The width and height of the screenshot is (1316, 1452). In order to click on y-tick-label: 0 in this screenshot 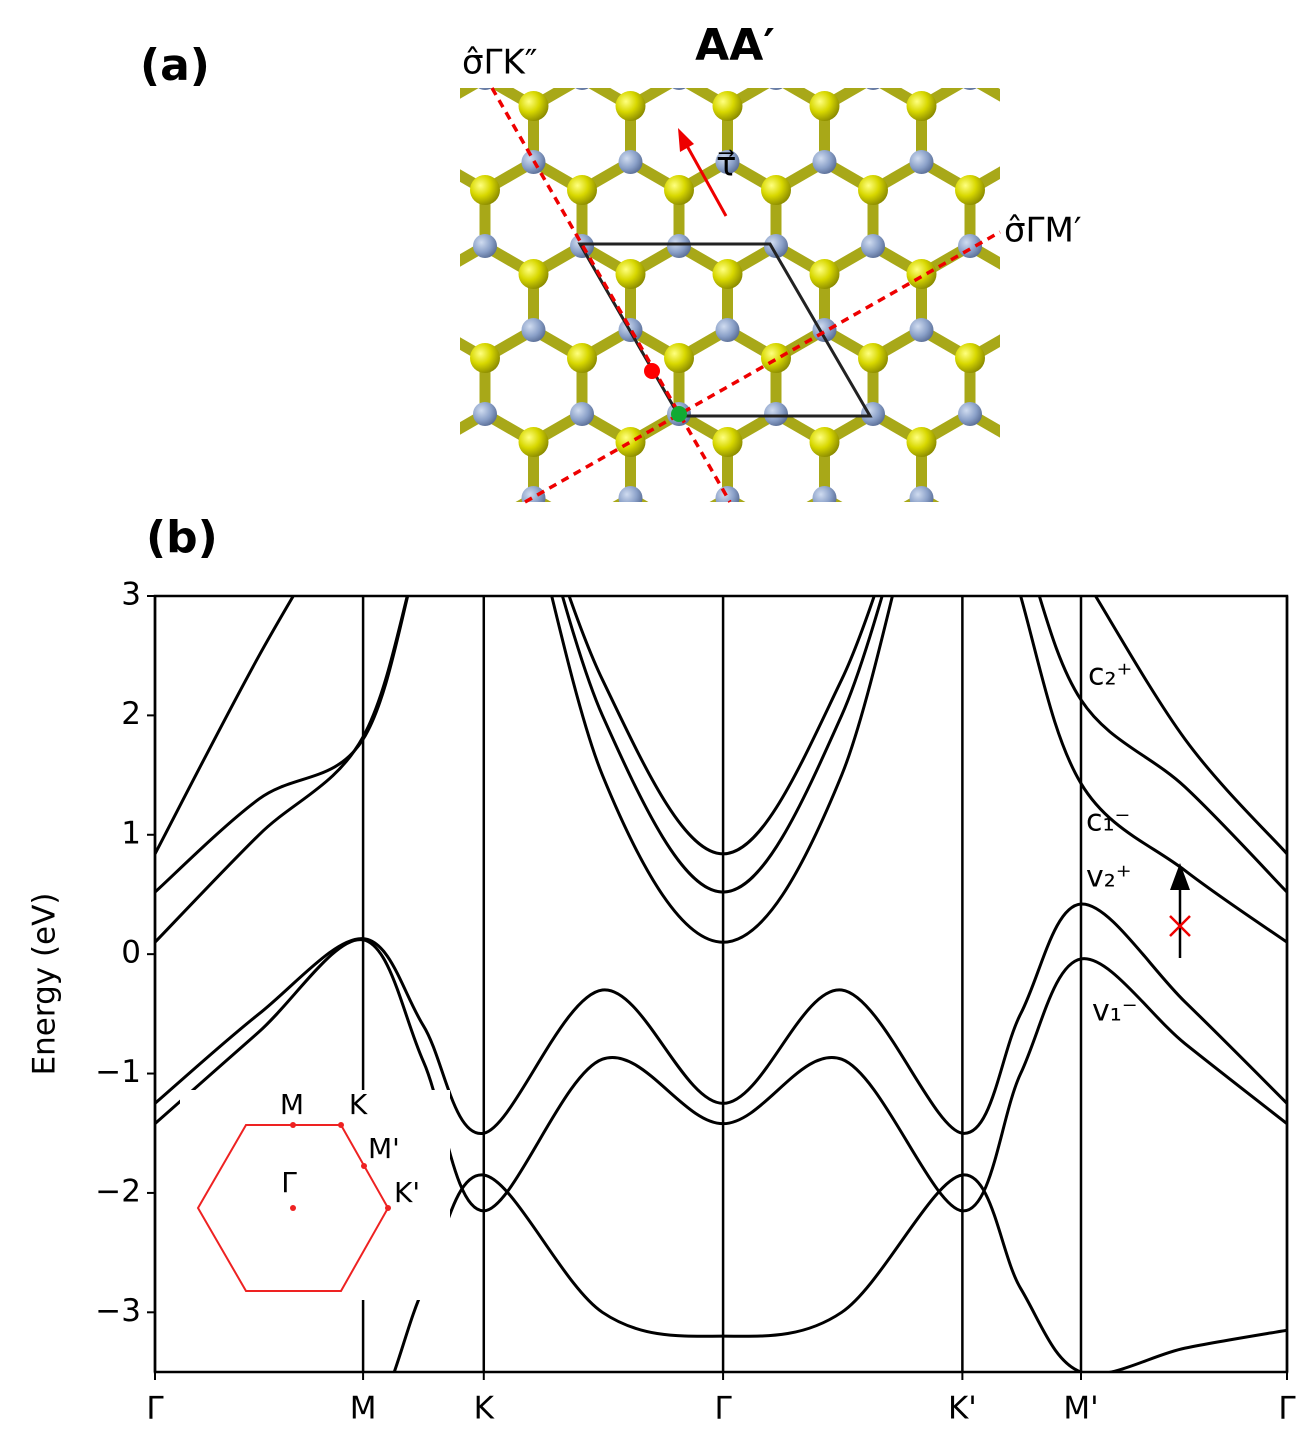, I will do `click(131, 953)`.